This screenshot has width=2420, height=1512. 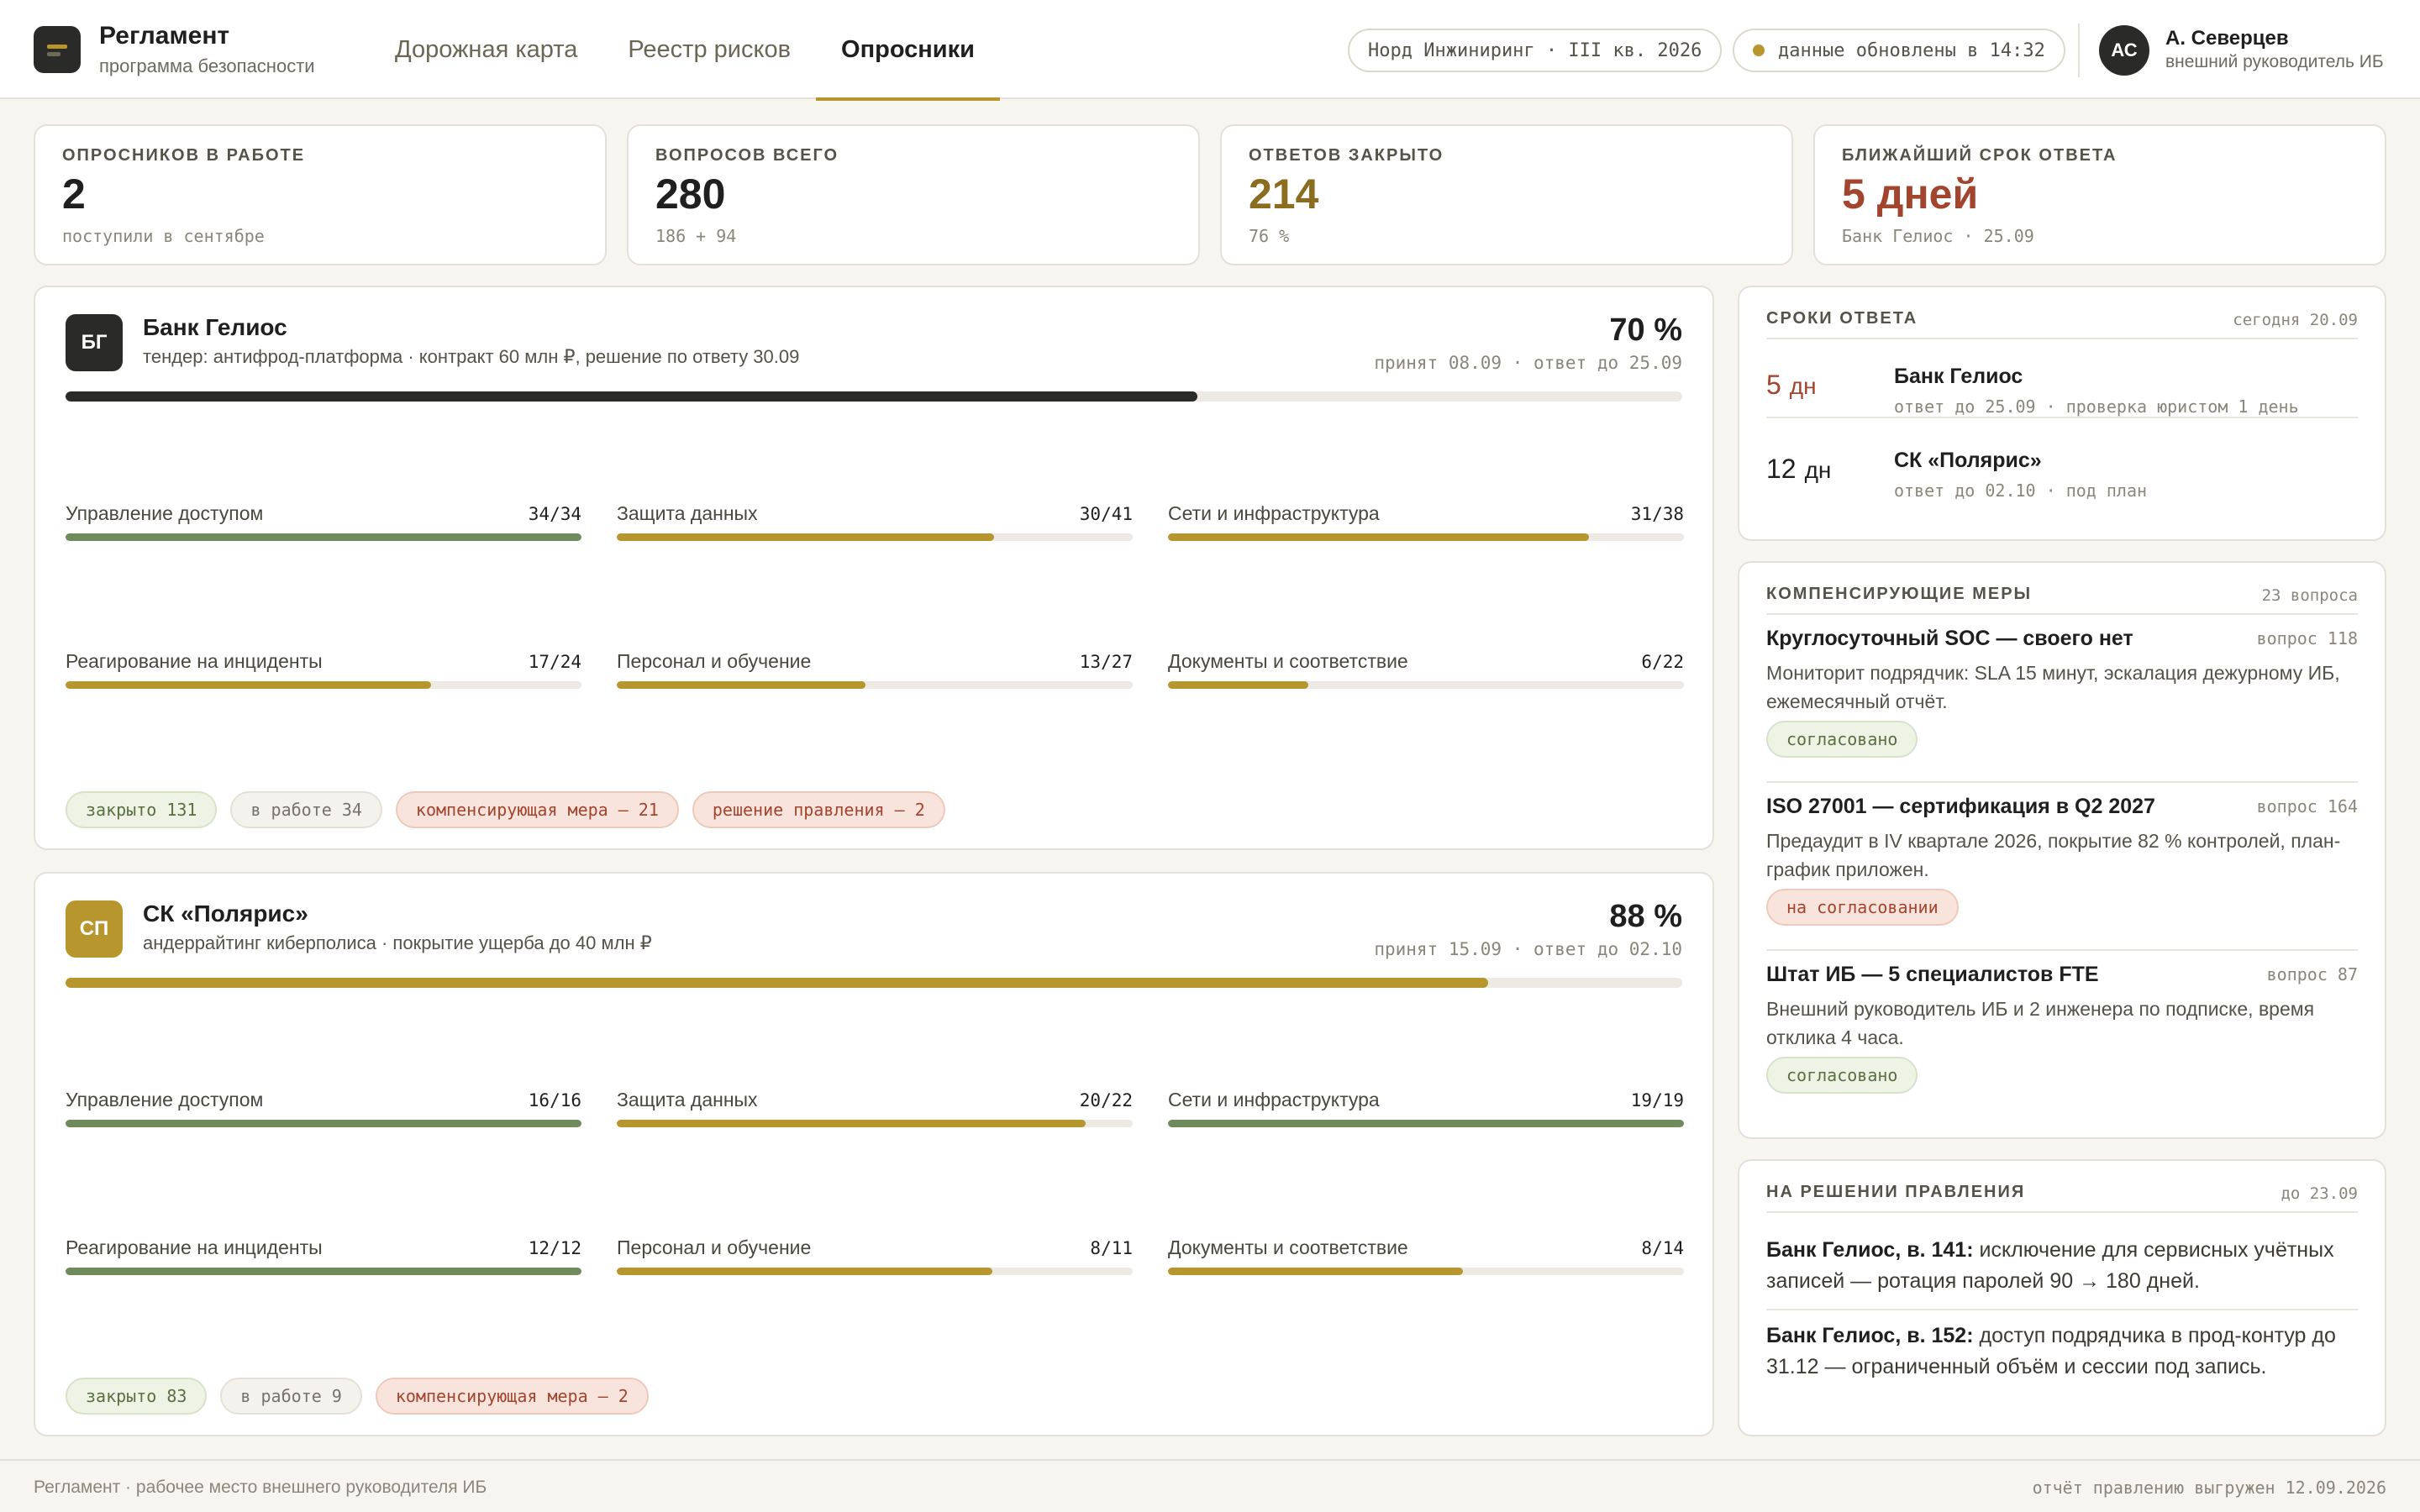 What do you see at coordinates (486, 49) in the screenshot?
I see `tab-roadmap: Дорожная карта` at bounding box center [486, 49].